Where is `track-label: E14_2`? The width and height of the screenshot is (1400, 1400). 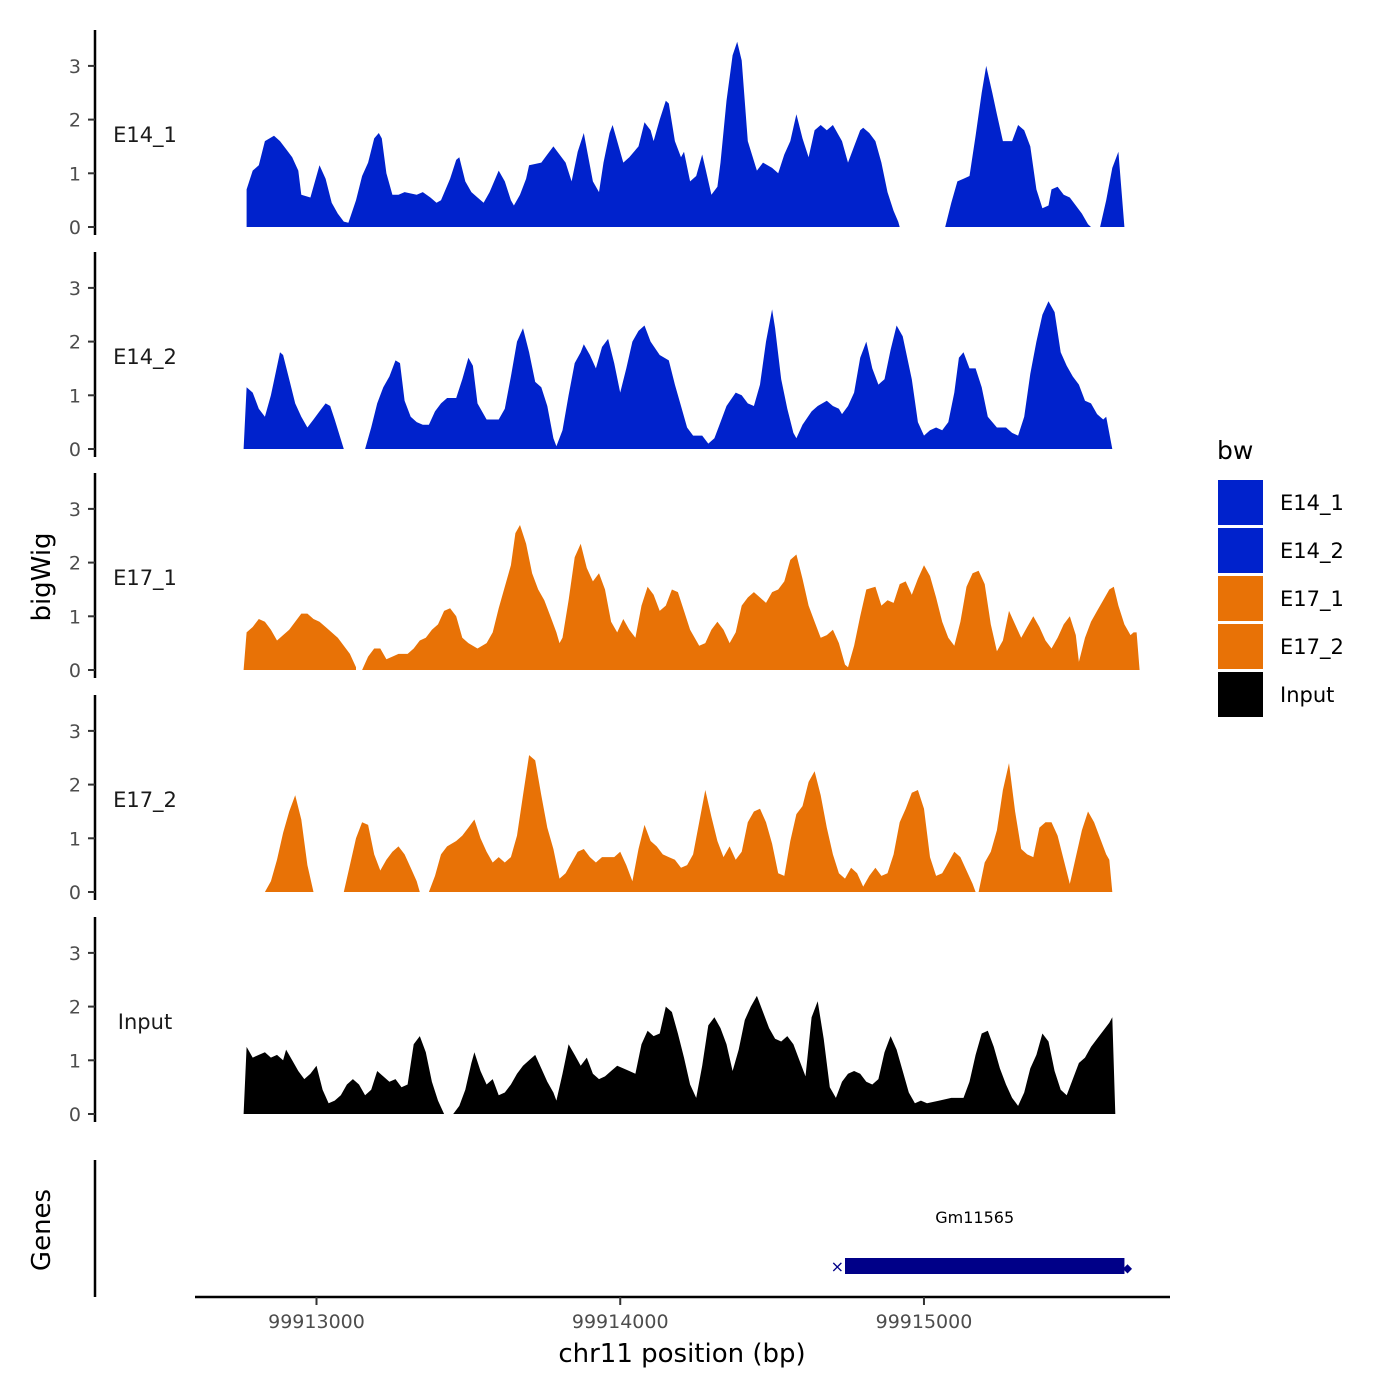 track-label: E14_2 is located at coordinates (145, 357).